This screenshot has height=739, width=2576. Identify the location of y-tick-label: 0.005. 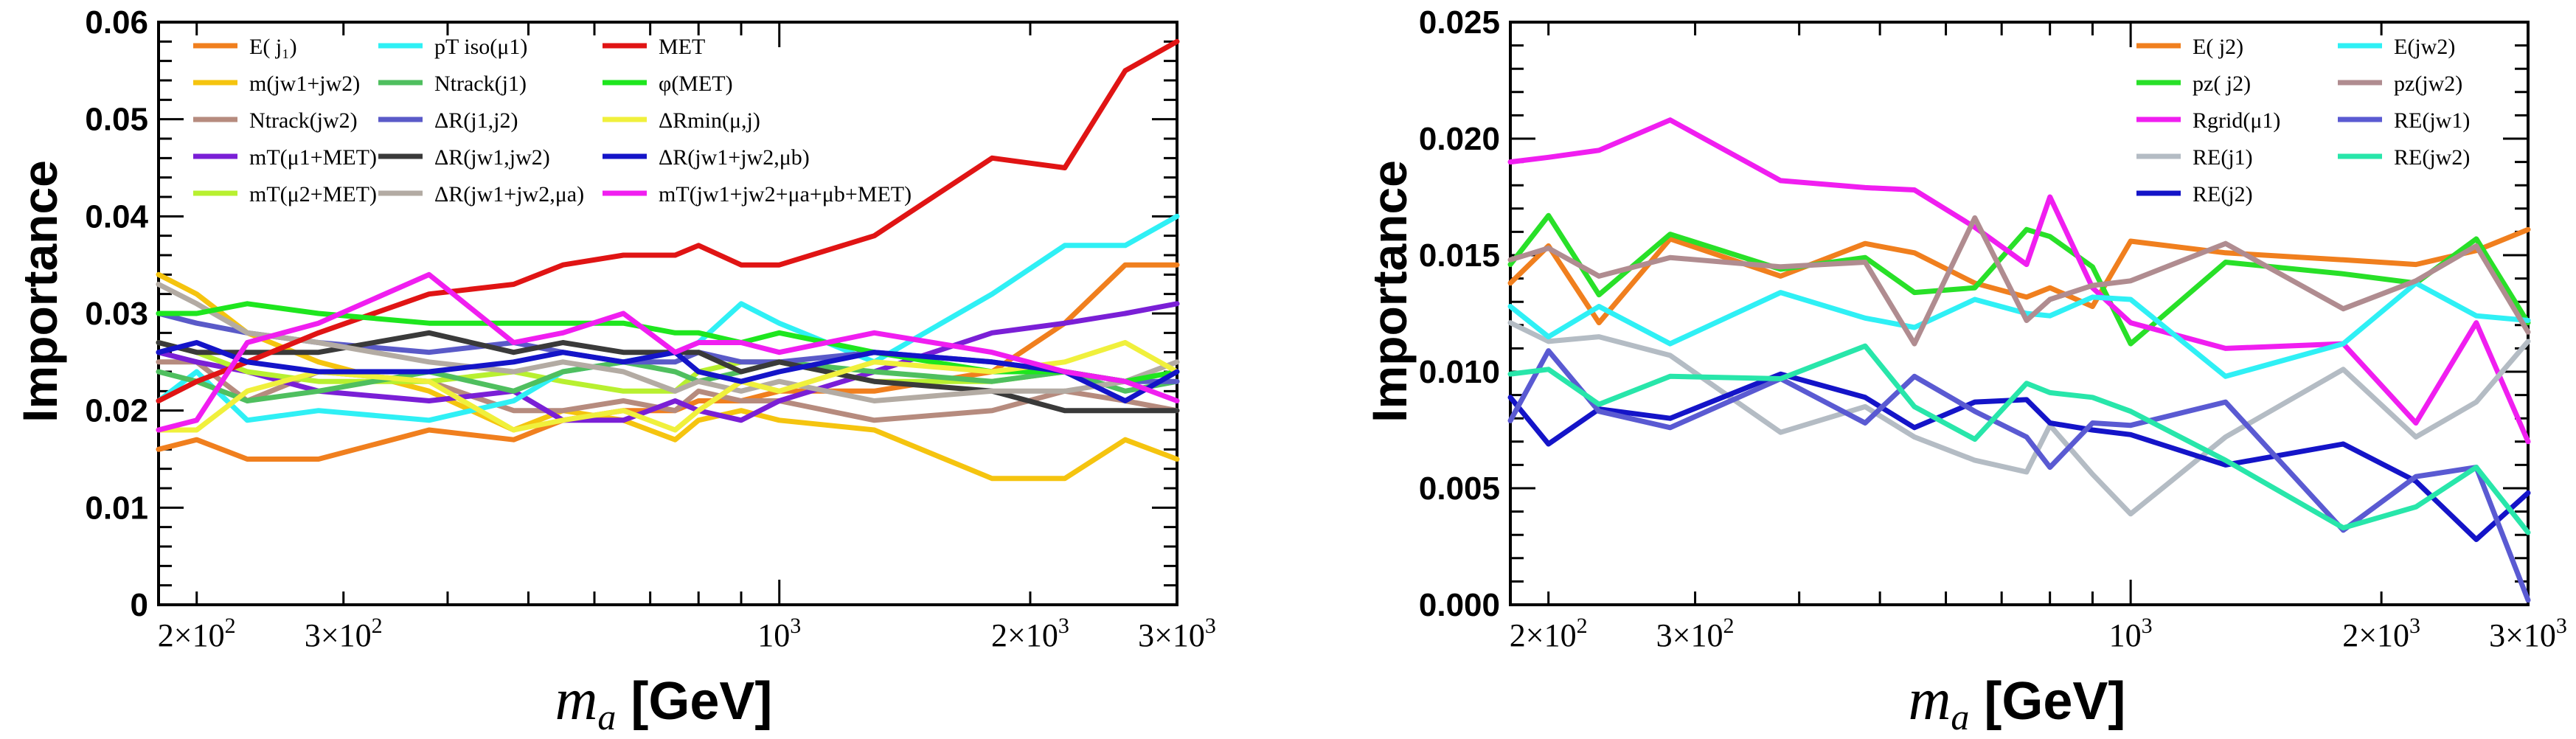
(1459, 489).